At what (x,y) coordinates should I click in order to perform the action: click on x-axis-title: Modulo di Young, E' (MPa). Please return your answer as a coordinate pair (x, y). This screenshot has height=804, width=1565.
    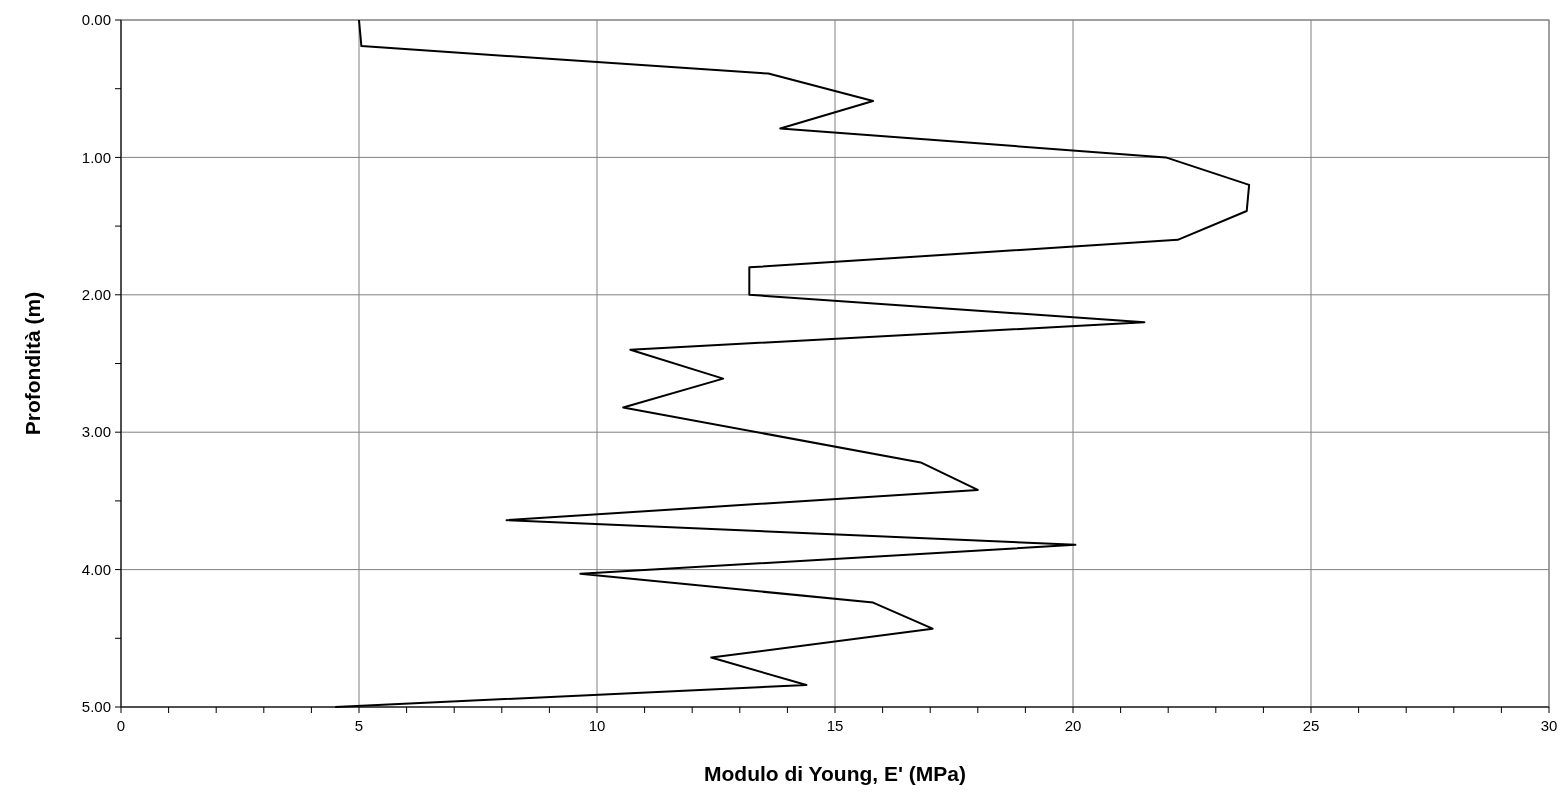
    Looking at the image, I should click on (835, 773).